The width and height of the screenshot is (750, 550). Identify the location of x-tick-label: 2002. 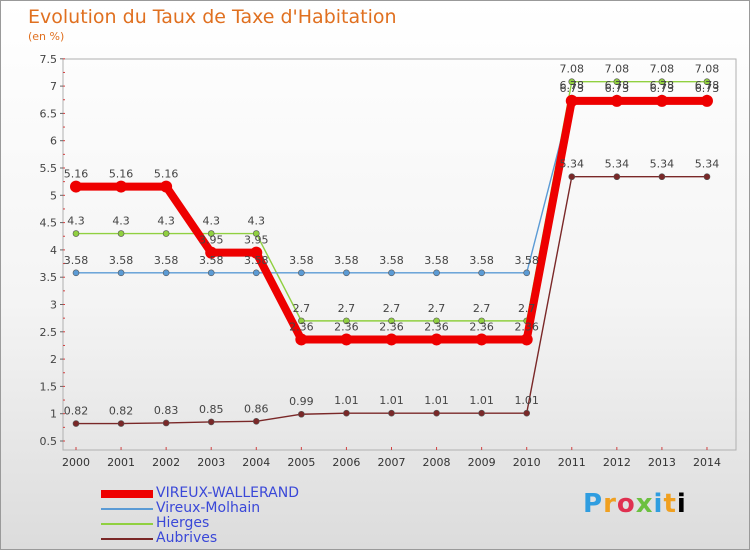
(166, 462).